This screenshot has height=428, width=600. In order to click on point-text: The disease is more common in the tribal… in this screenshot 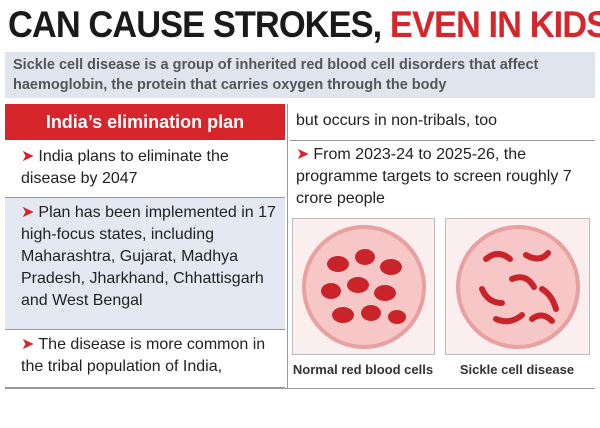, I will do `click(143, 355)`.